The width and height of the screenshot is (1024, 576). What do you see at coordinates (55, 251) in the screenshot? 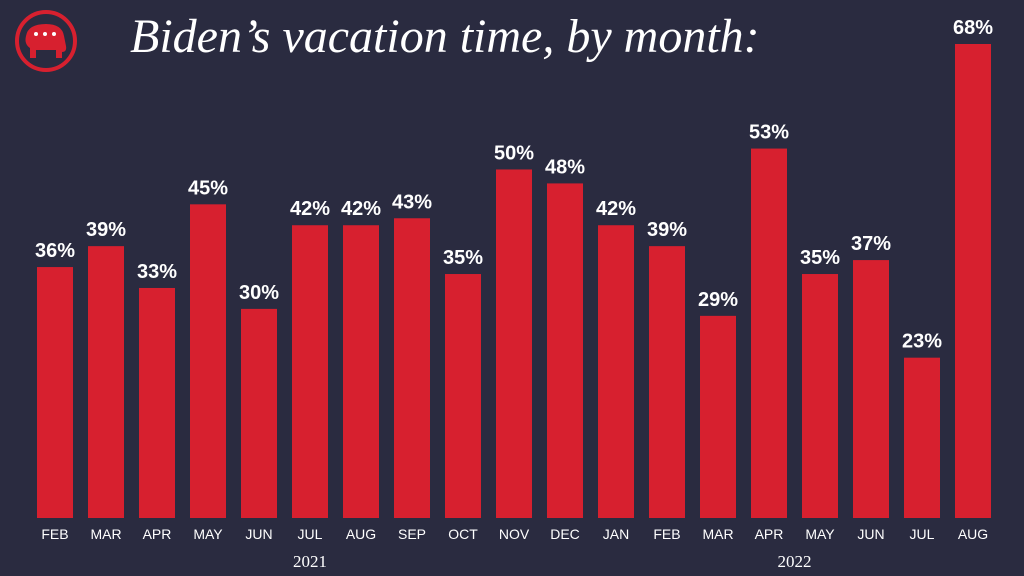
I see `value-label: 36%` at bounding box center [55, 251].